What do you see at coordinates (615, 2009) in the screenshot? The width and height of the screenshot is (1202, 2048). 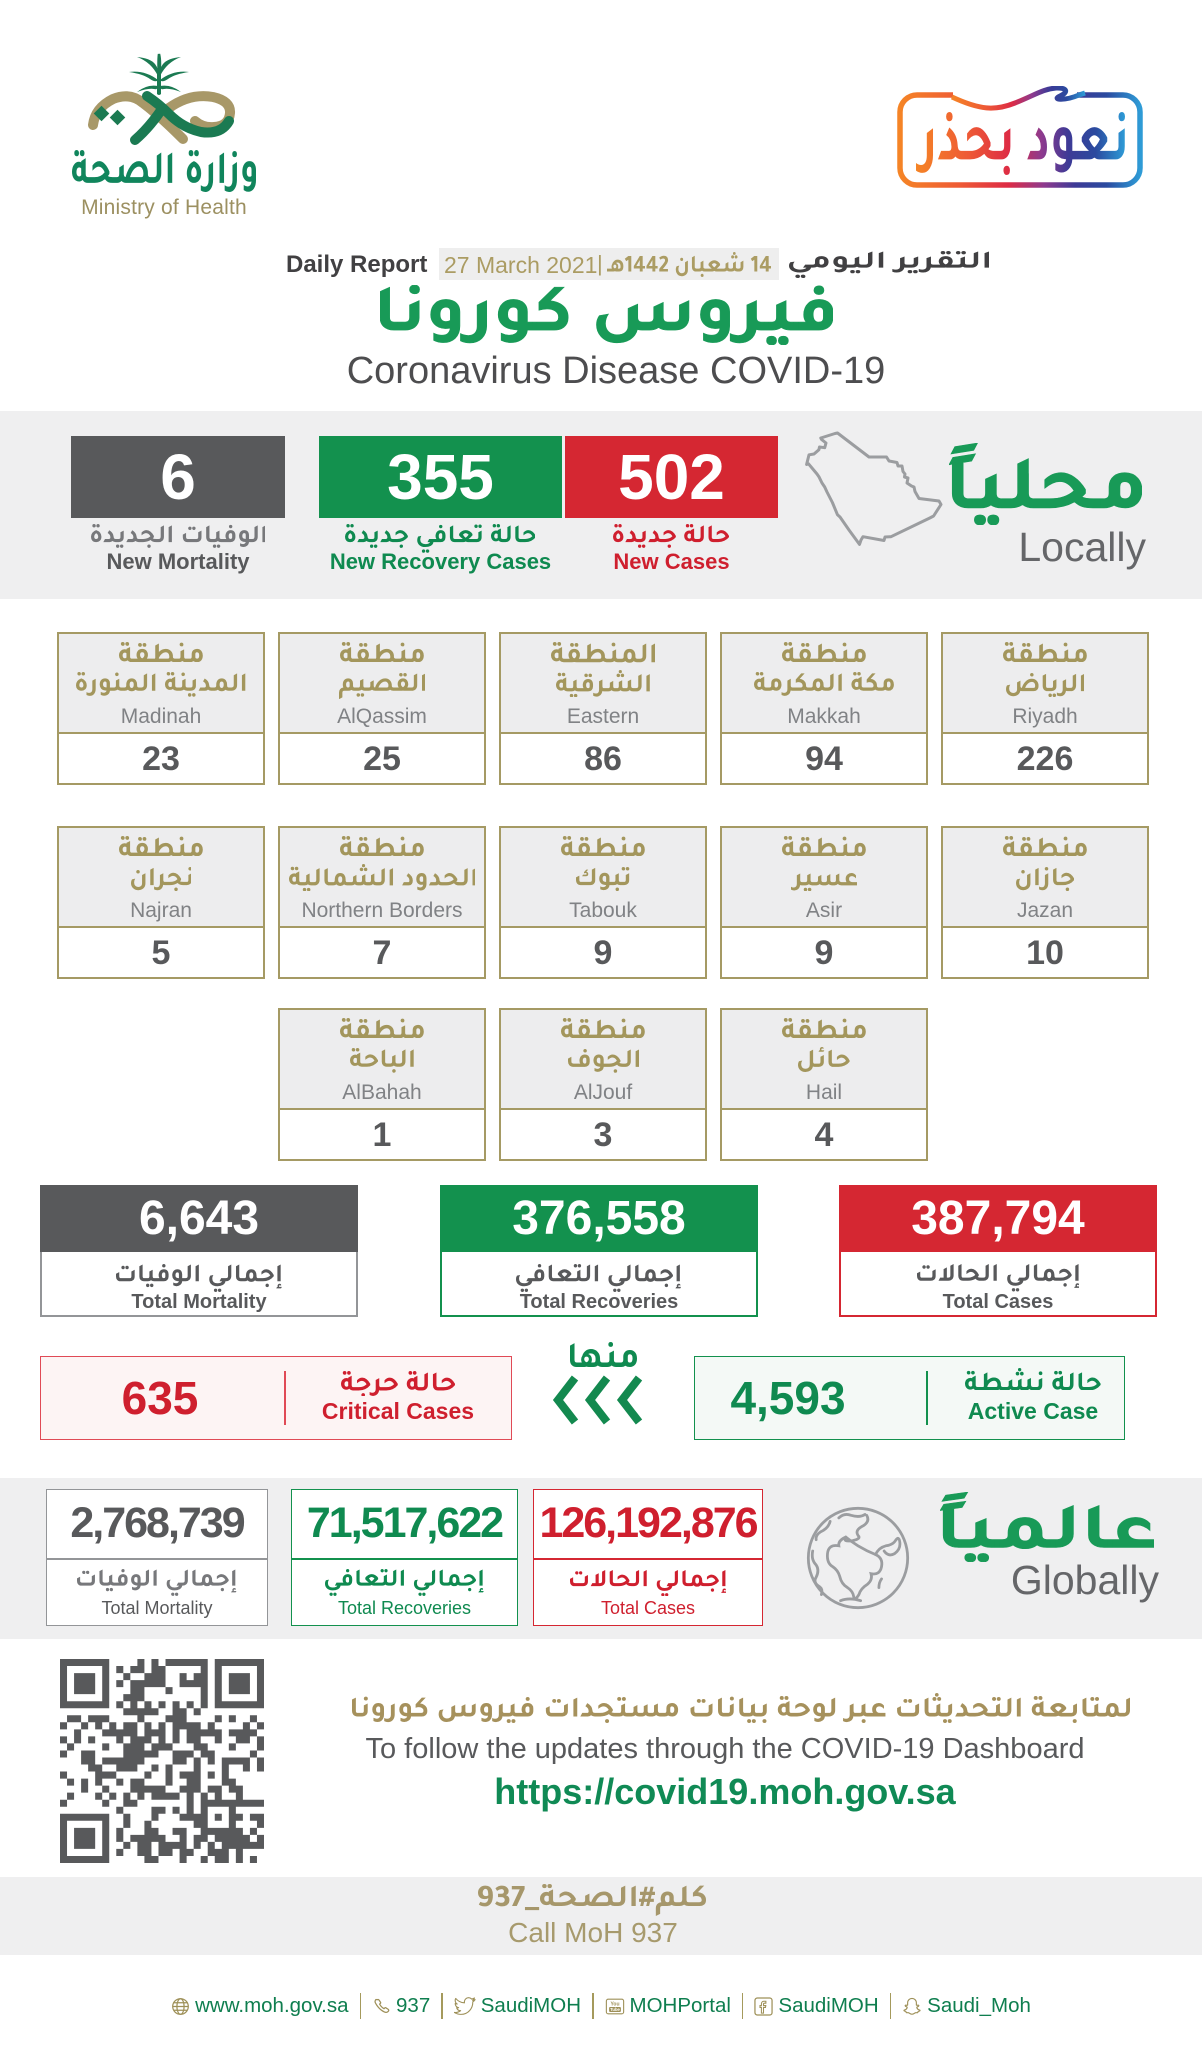 I see `svg-text: Tube` at bounding box center [615, 2009].